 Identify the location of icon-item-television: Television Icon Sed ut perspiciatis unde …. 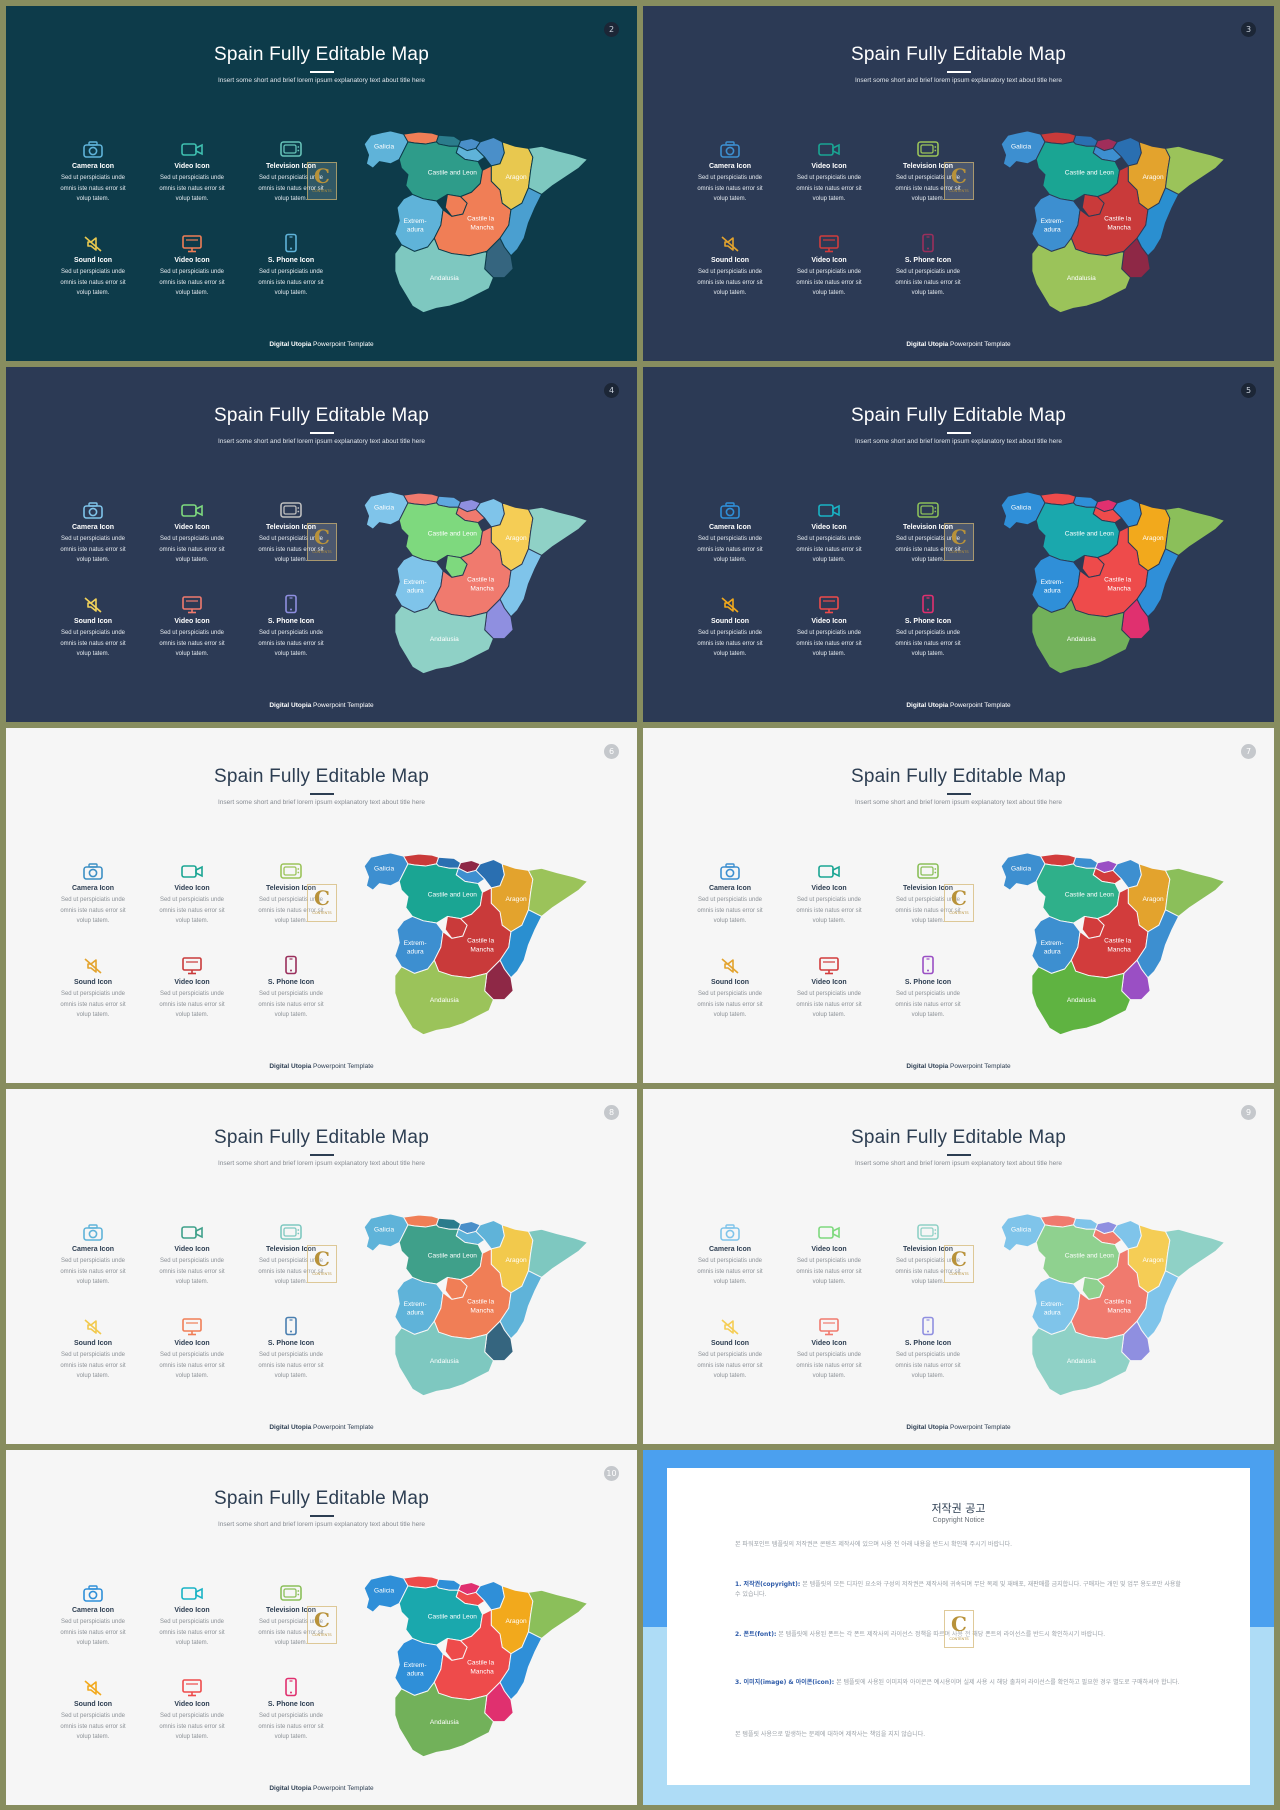
(291, 1616).